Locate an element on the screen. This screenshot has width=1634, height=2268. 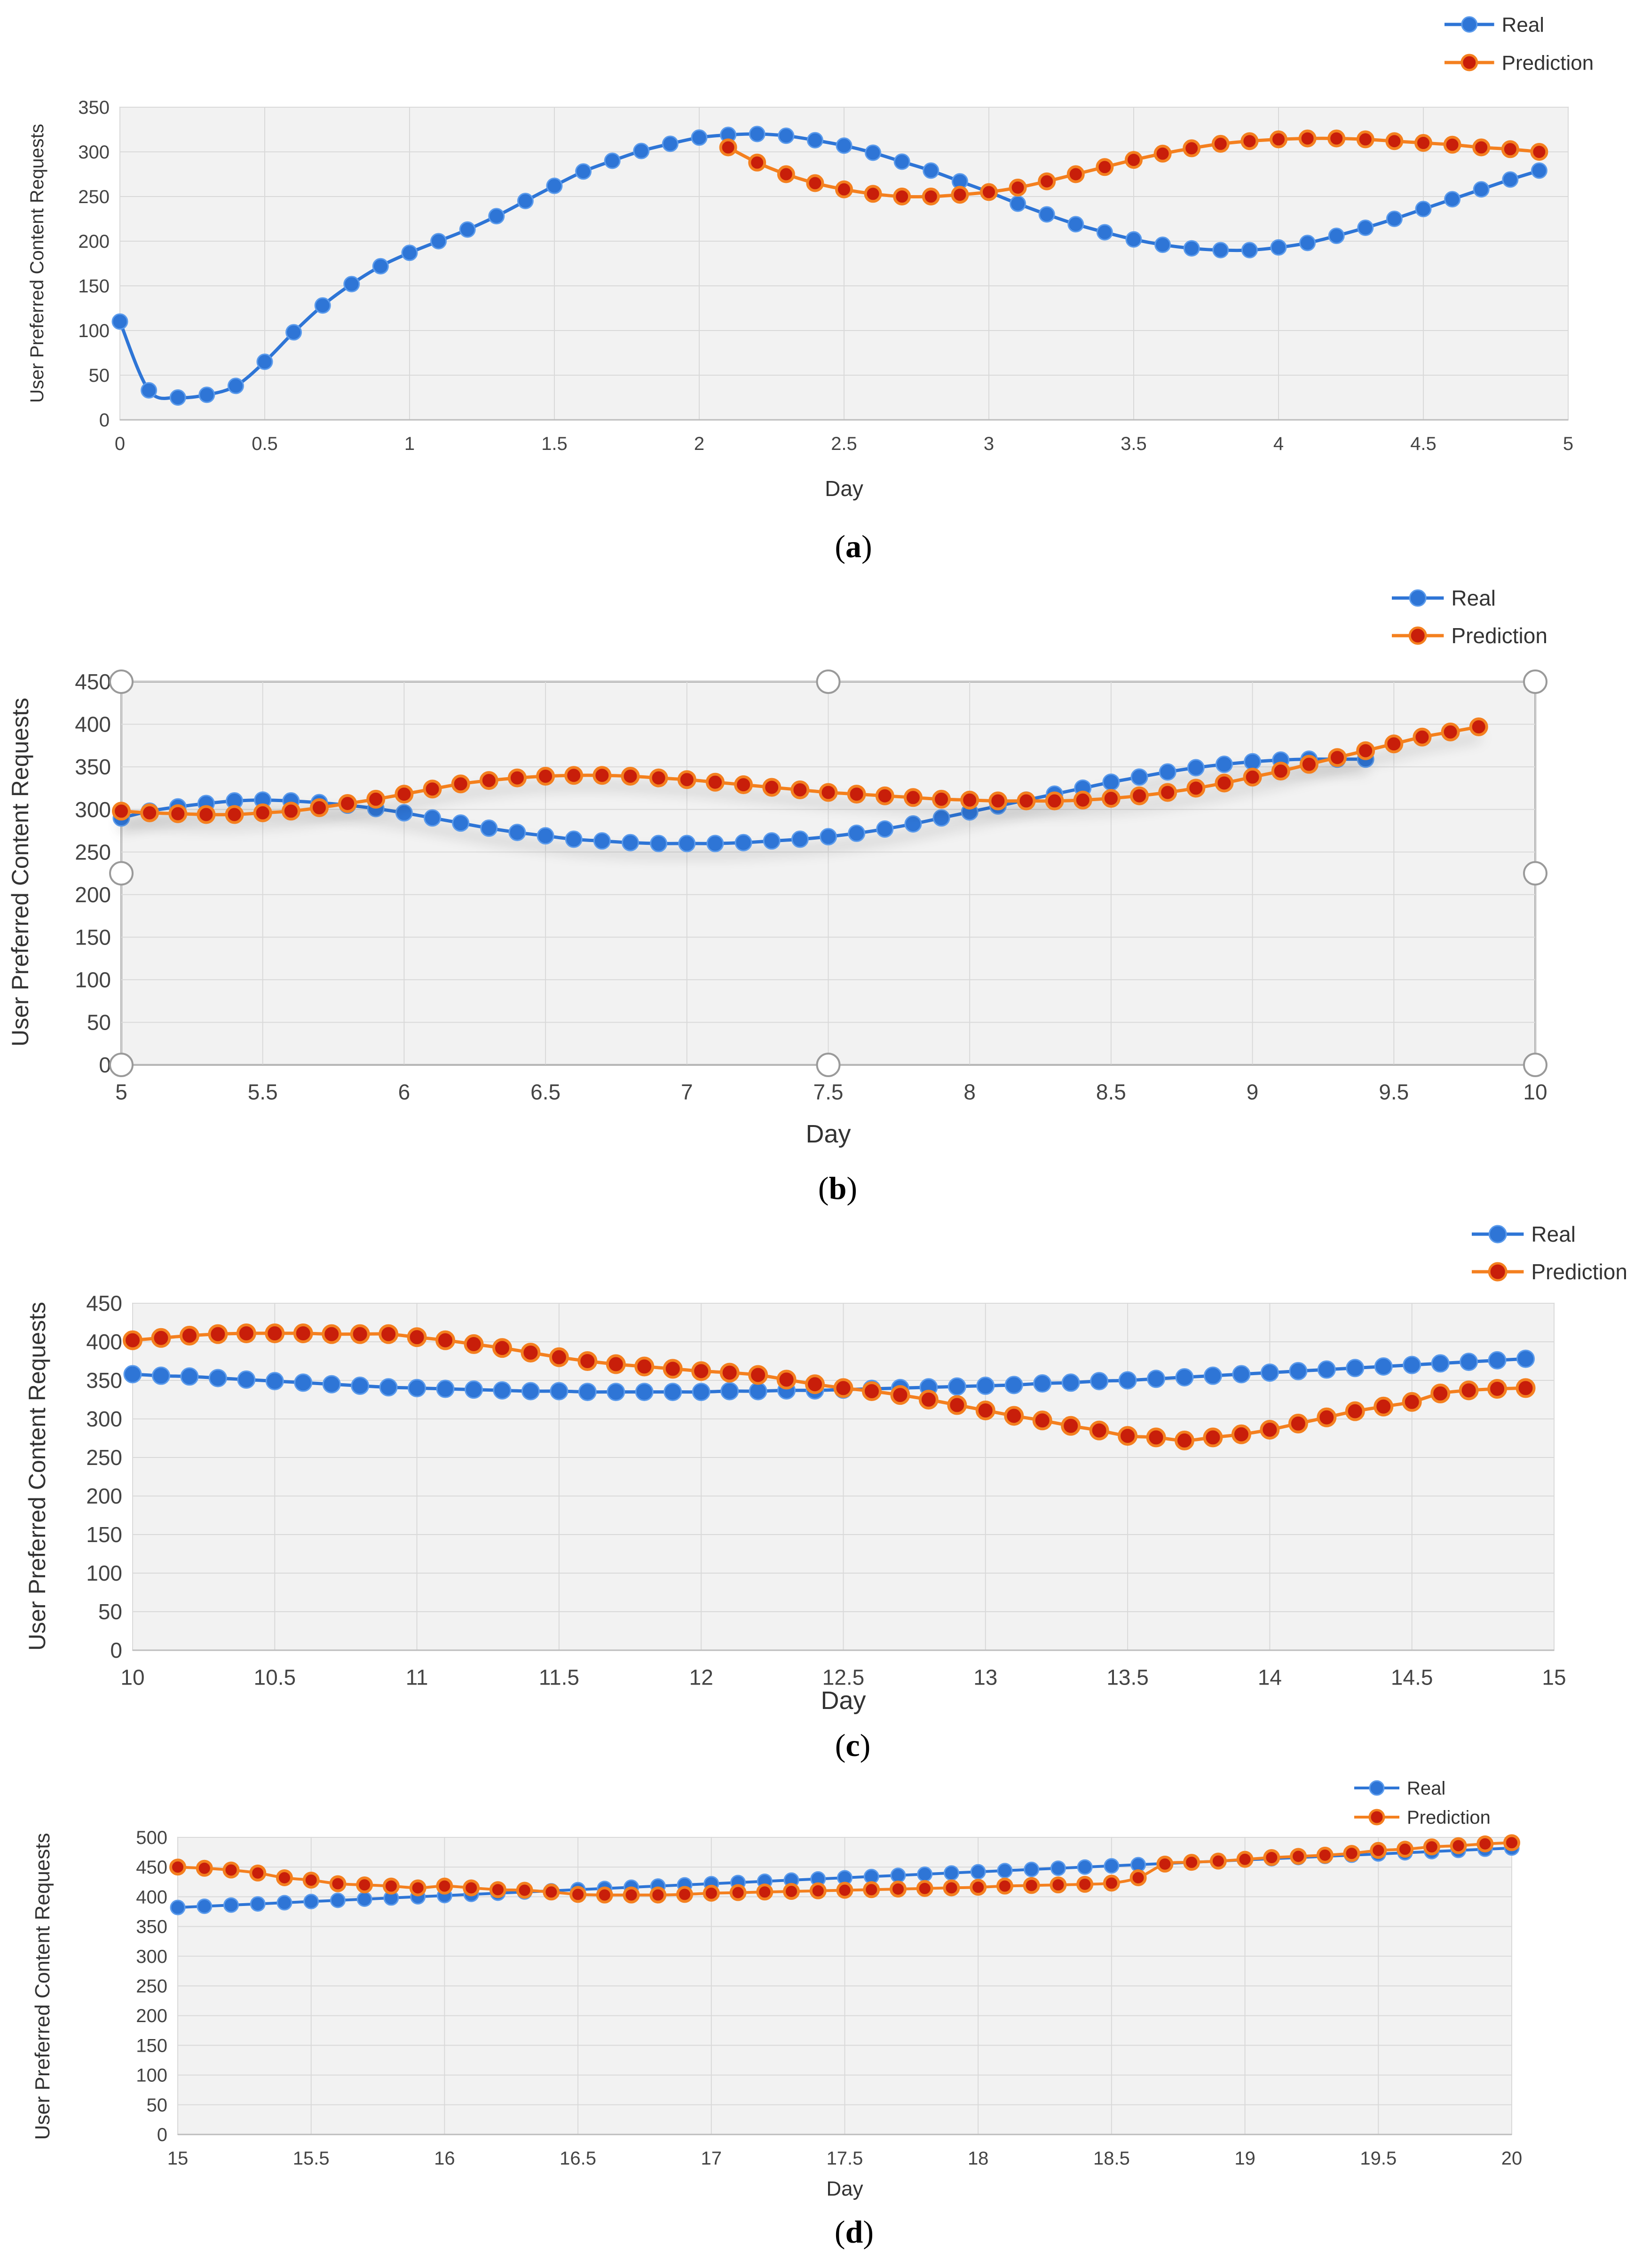
y-tick-label: 250 is located at coordinates (94, 197).